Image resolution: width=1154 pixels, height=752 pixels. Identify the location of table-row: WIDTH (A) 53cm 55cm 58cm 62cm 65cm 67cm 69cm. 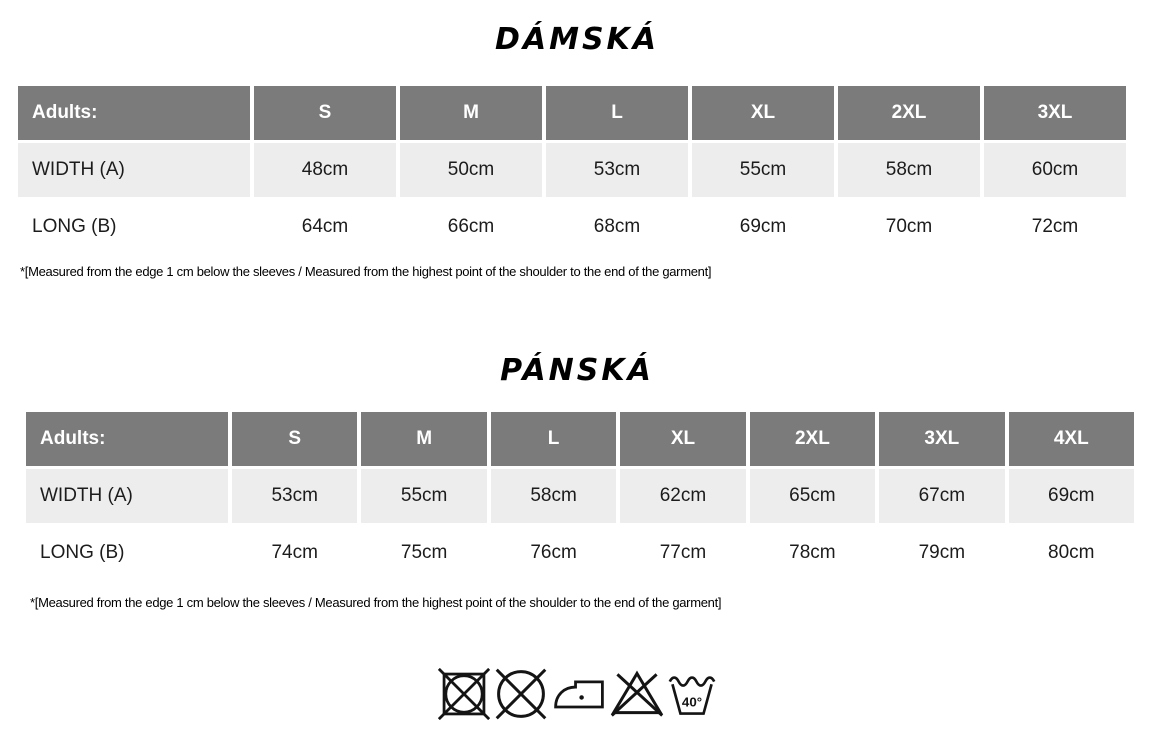
(580, 496).